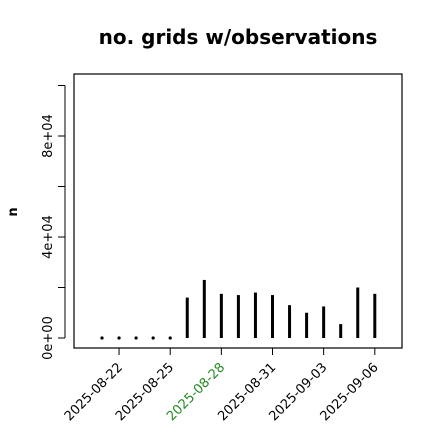 This screenshot has height=440, width=440. Describe the element at coordinates (238, 37) in the screenshot. I see `chart-title: no. grids w/observations` at that location.